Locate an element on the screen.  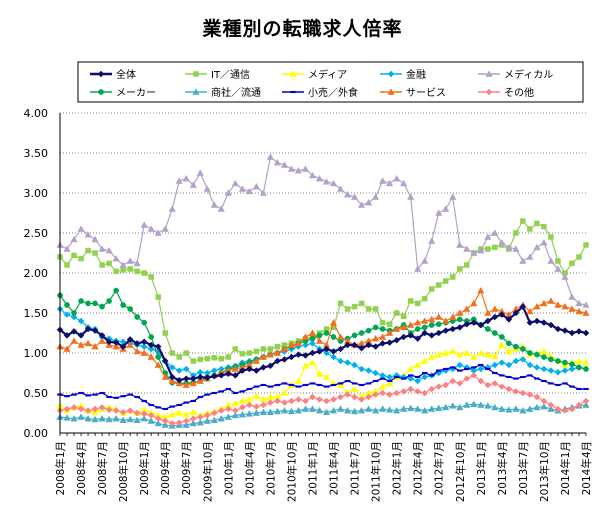
x-tick-label: 2013年10月 is located at coordinates (544, 471).